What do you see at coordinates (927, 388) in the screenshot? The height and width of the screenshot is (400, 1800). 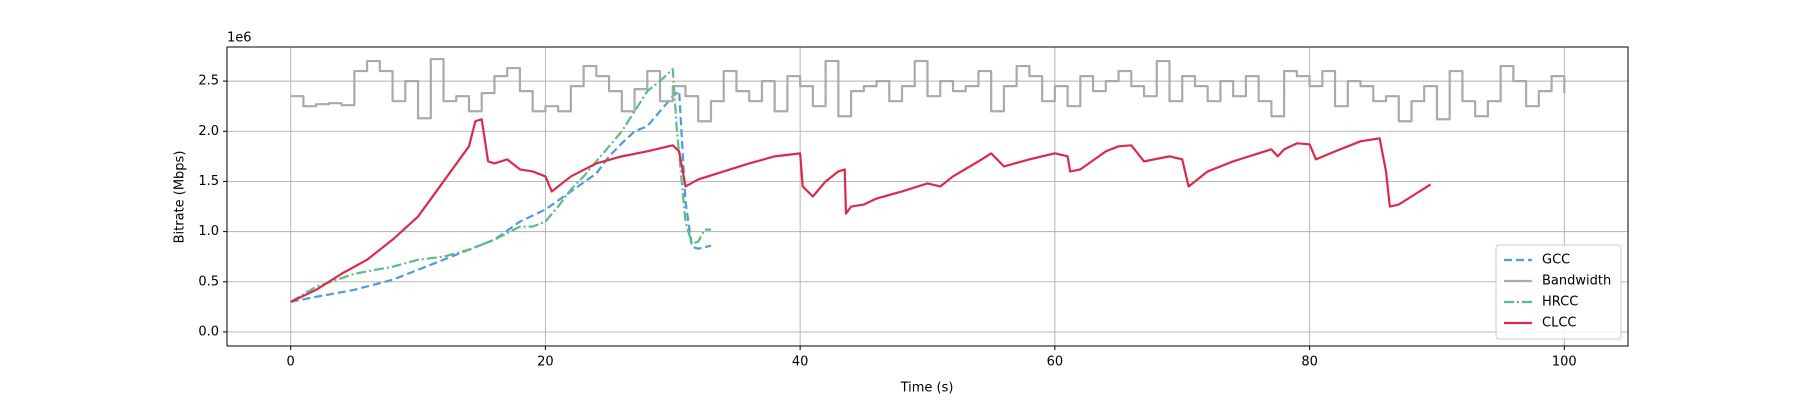 I see `x-axis-label: Time (s)` at bounding box center [927, 388].